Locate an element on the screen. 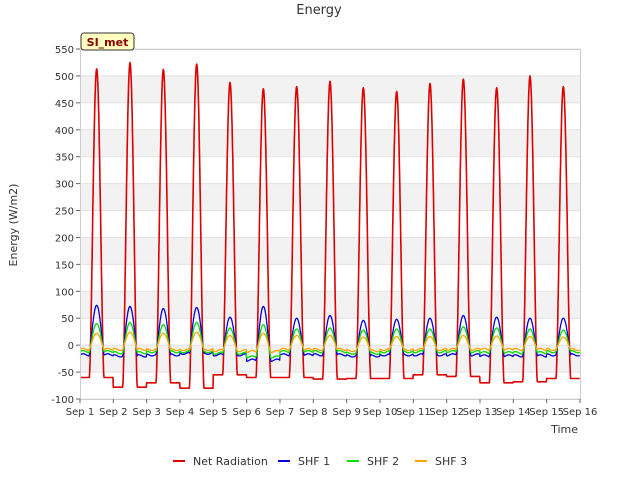  y-tick-label: 100 is located at coordinates (64, 292).